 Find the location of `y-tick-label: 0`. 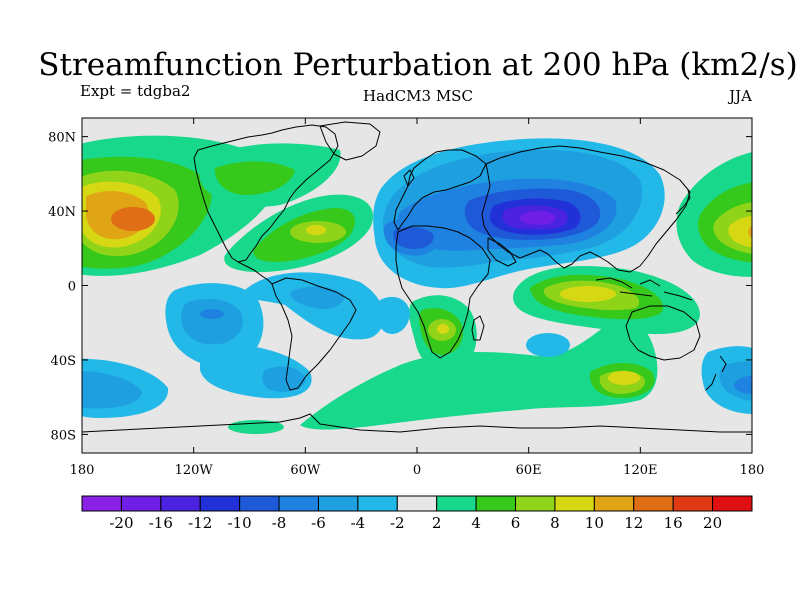

y-tick-label: 0 is located at coordinates (72, 287).